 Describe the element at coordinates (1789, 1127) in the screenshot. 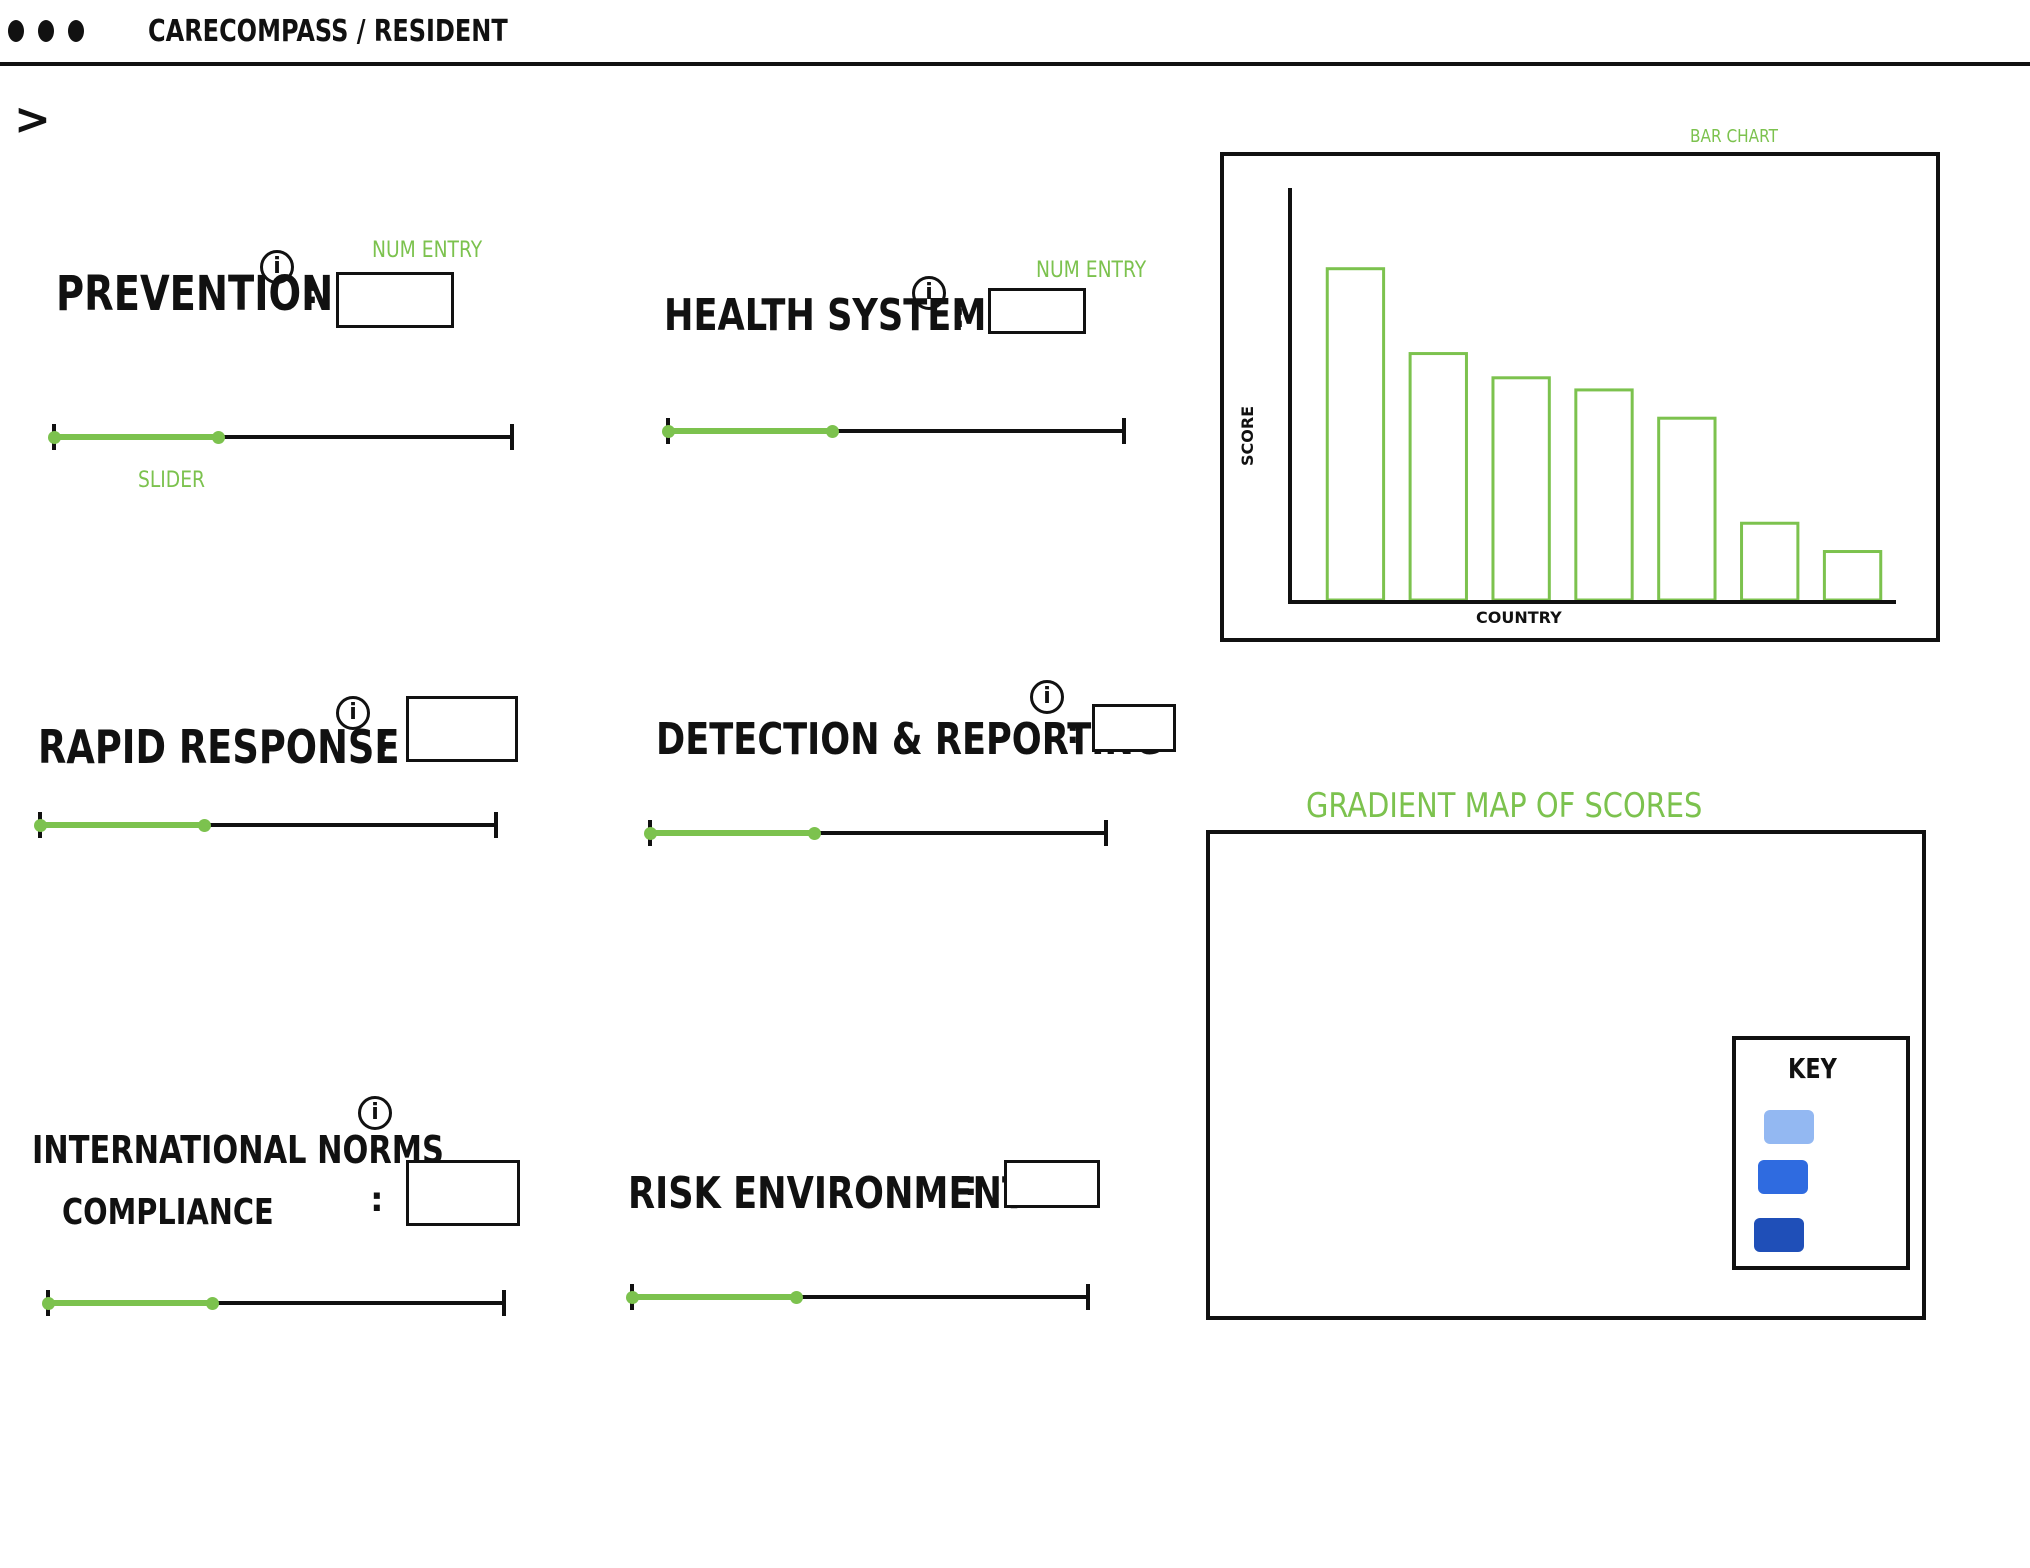

I see `key-swatch-light` at that location.